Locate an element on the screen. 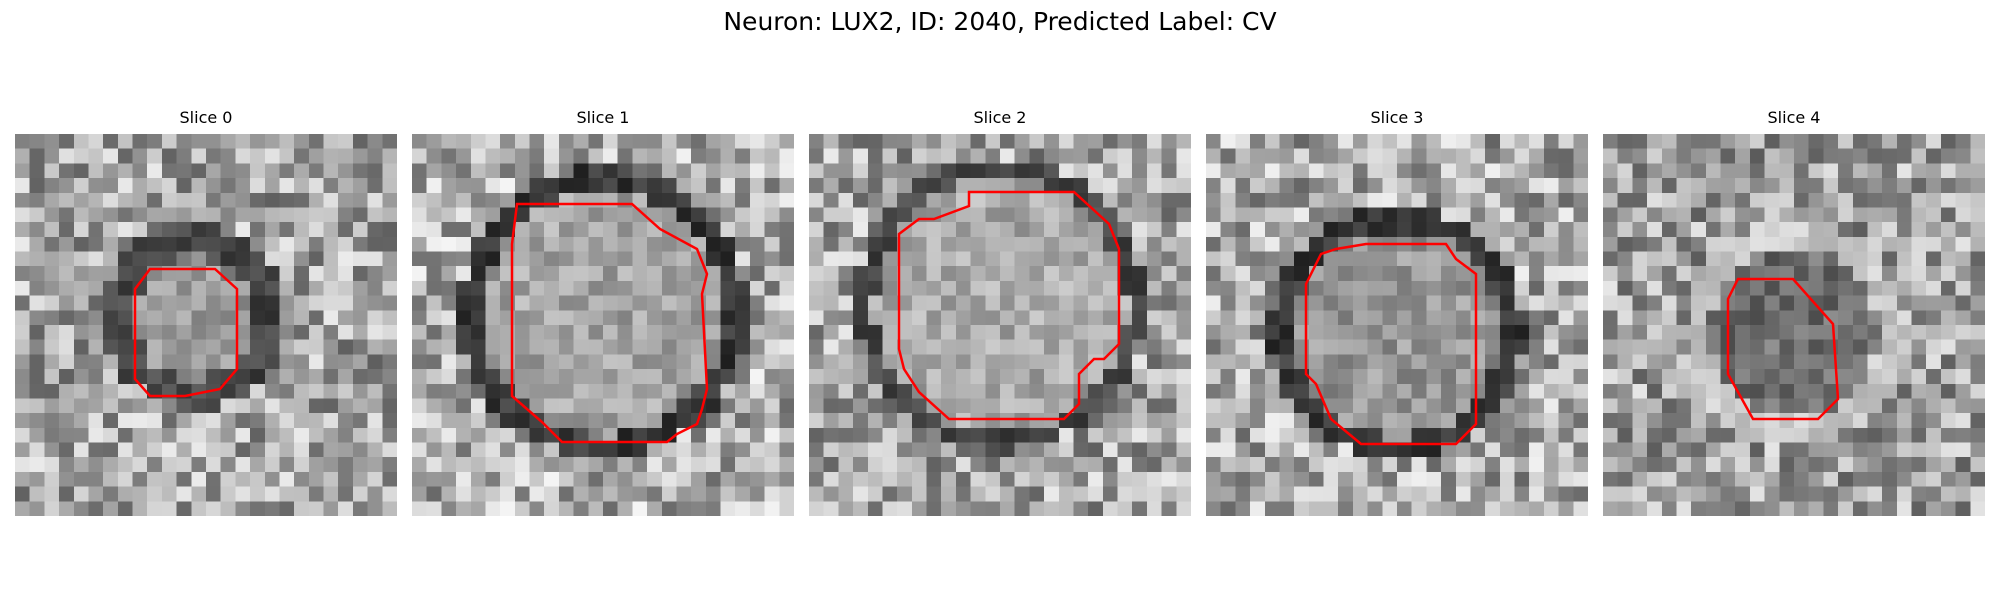  panel-slice-1: Slice 1 is located at coordinates (603, 312).